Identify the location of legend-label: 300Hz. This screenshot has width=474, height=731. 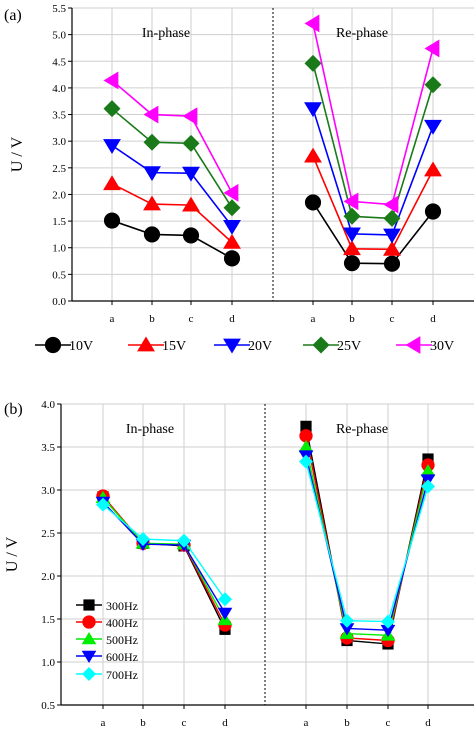
(122, 606).